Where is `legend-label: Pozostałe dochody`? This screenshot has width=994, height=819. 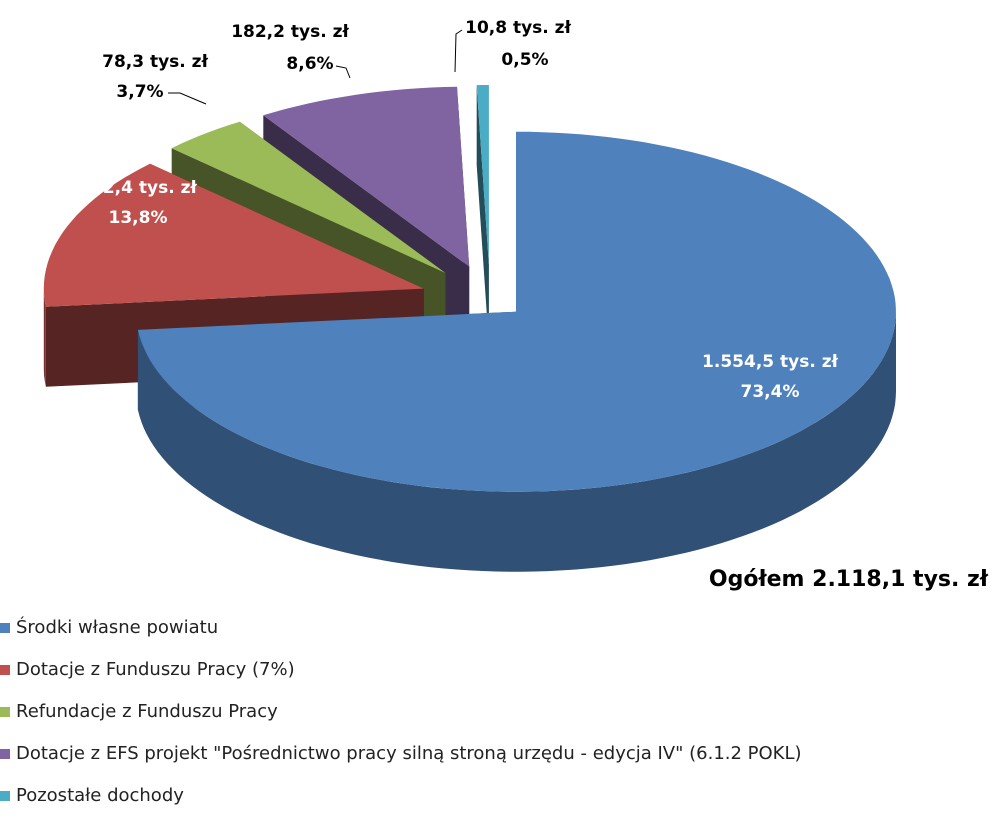
legend-label: Pozostałe dochody is located at coordinates (100, 795).